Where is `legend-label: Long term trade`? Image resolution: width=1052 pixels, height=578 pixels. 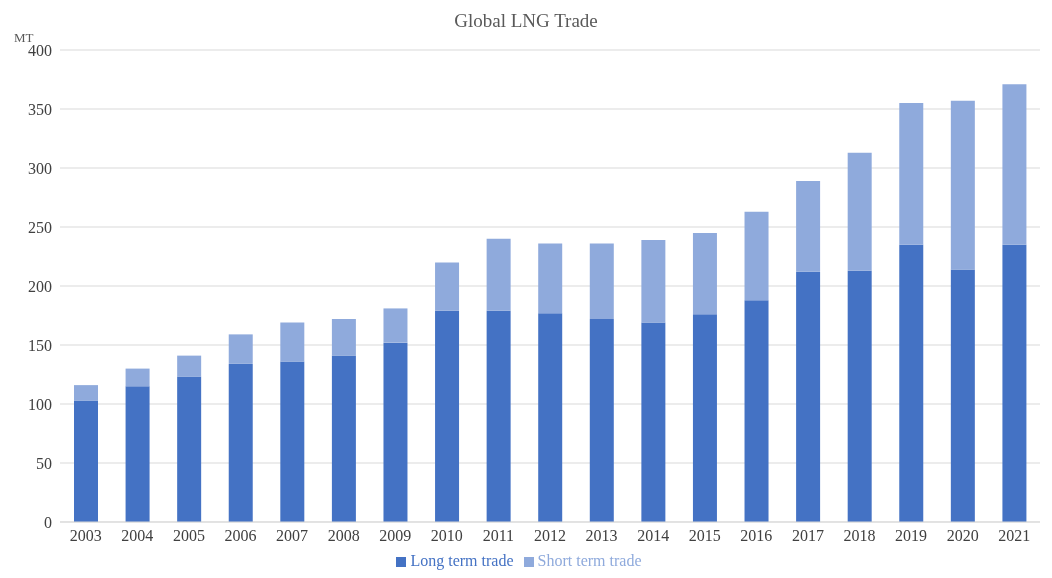
legend-label: Long term trade is located at coordinates (462, 560).